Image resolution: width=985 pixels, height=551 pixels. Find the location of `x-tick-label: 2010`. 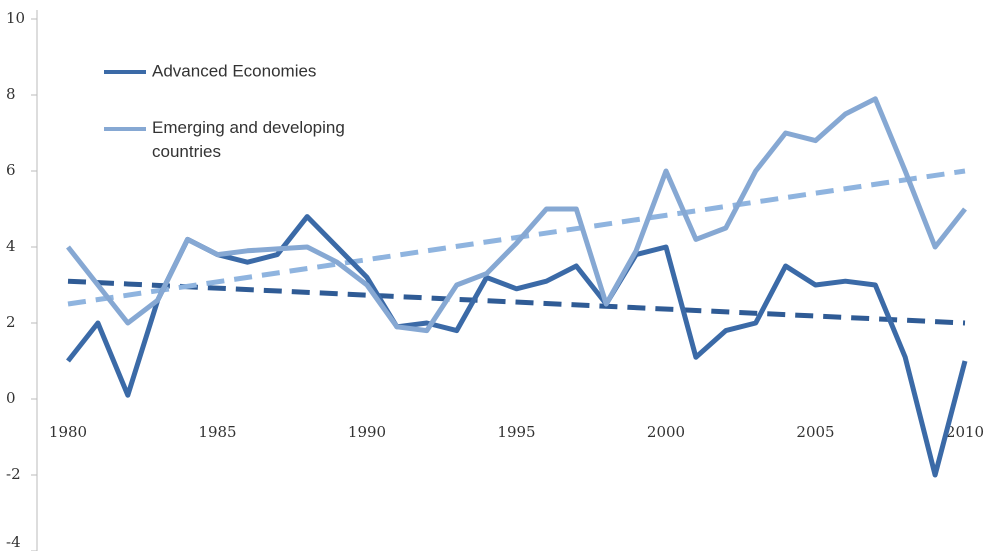

x-tick-label: 2010 is located at coordinates (965, 432).